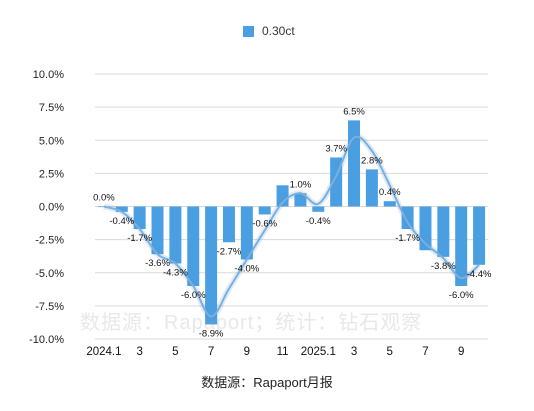 This screenshot has height=411, width=534. What do you see at coordinates (479, 274) in the screenshot?
I see `data-label: -4.4%` at bounding box center [479, 274].